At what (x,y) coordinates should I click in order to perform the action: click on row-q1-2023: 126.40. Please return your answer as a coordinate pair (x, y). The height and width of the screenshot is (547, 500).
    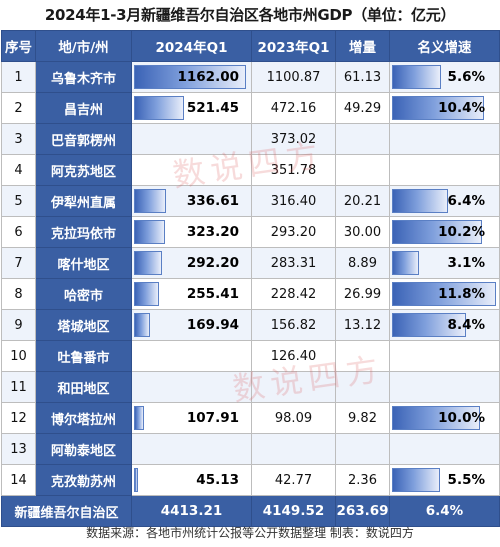
    Looking at the image, I should click on (293, 356).